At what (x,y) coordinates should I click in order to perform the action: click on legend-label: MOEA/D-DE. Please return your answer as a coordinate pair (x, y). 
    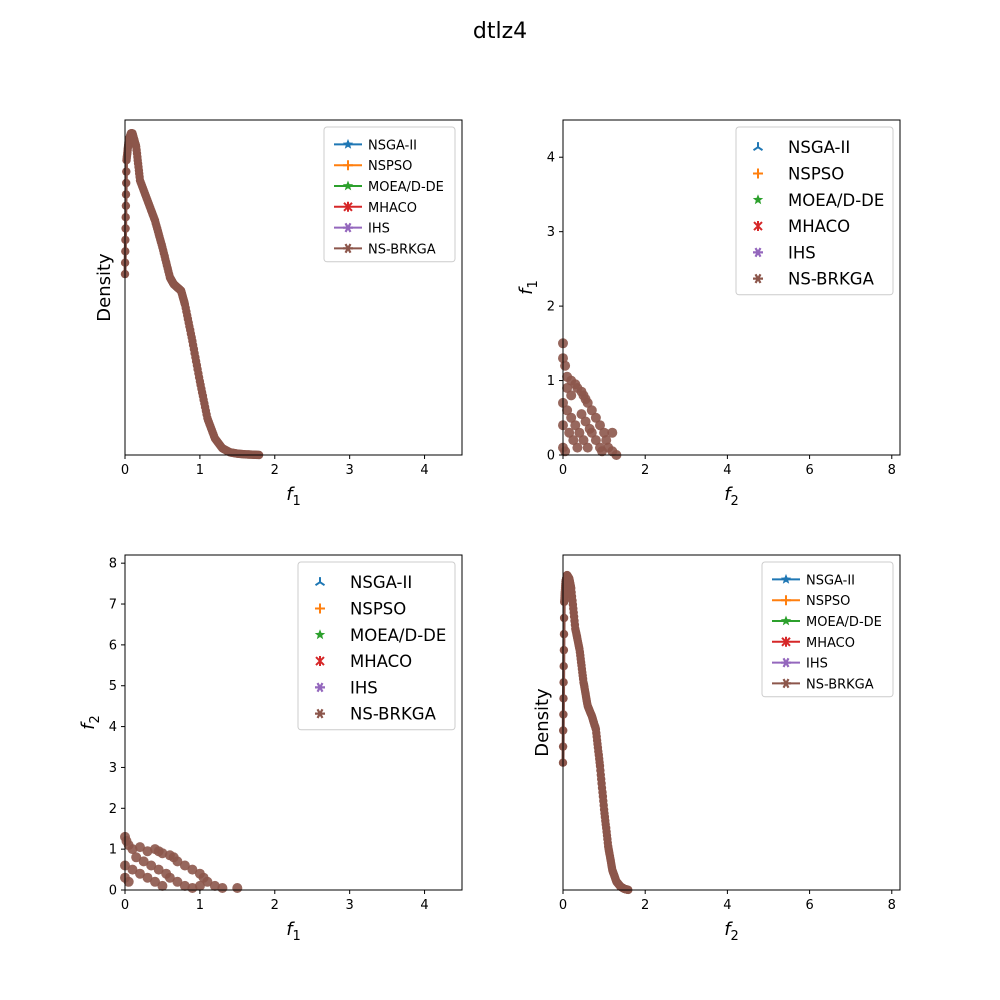
    Looking at the image, I should click on (844, 622).